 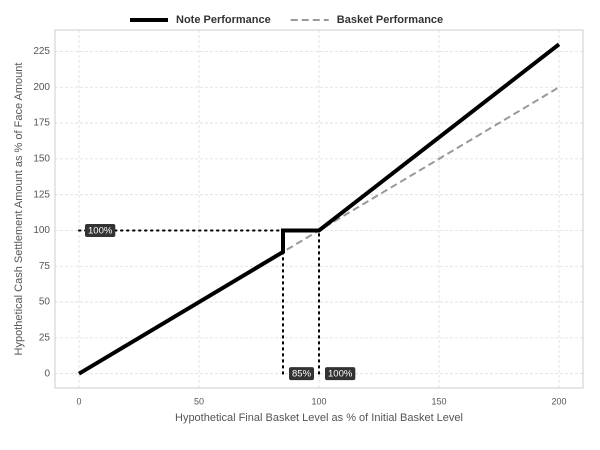 What do you see at coordinates (199, 401) in the screenshot?
I see `x-tick-label: 50` at bounding box center [199, 401].